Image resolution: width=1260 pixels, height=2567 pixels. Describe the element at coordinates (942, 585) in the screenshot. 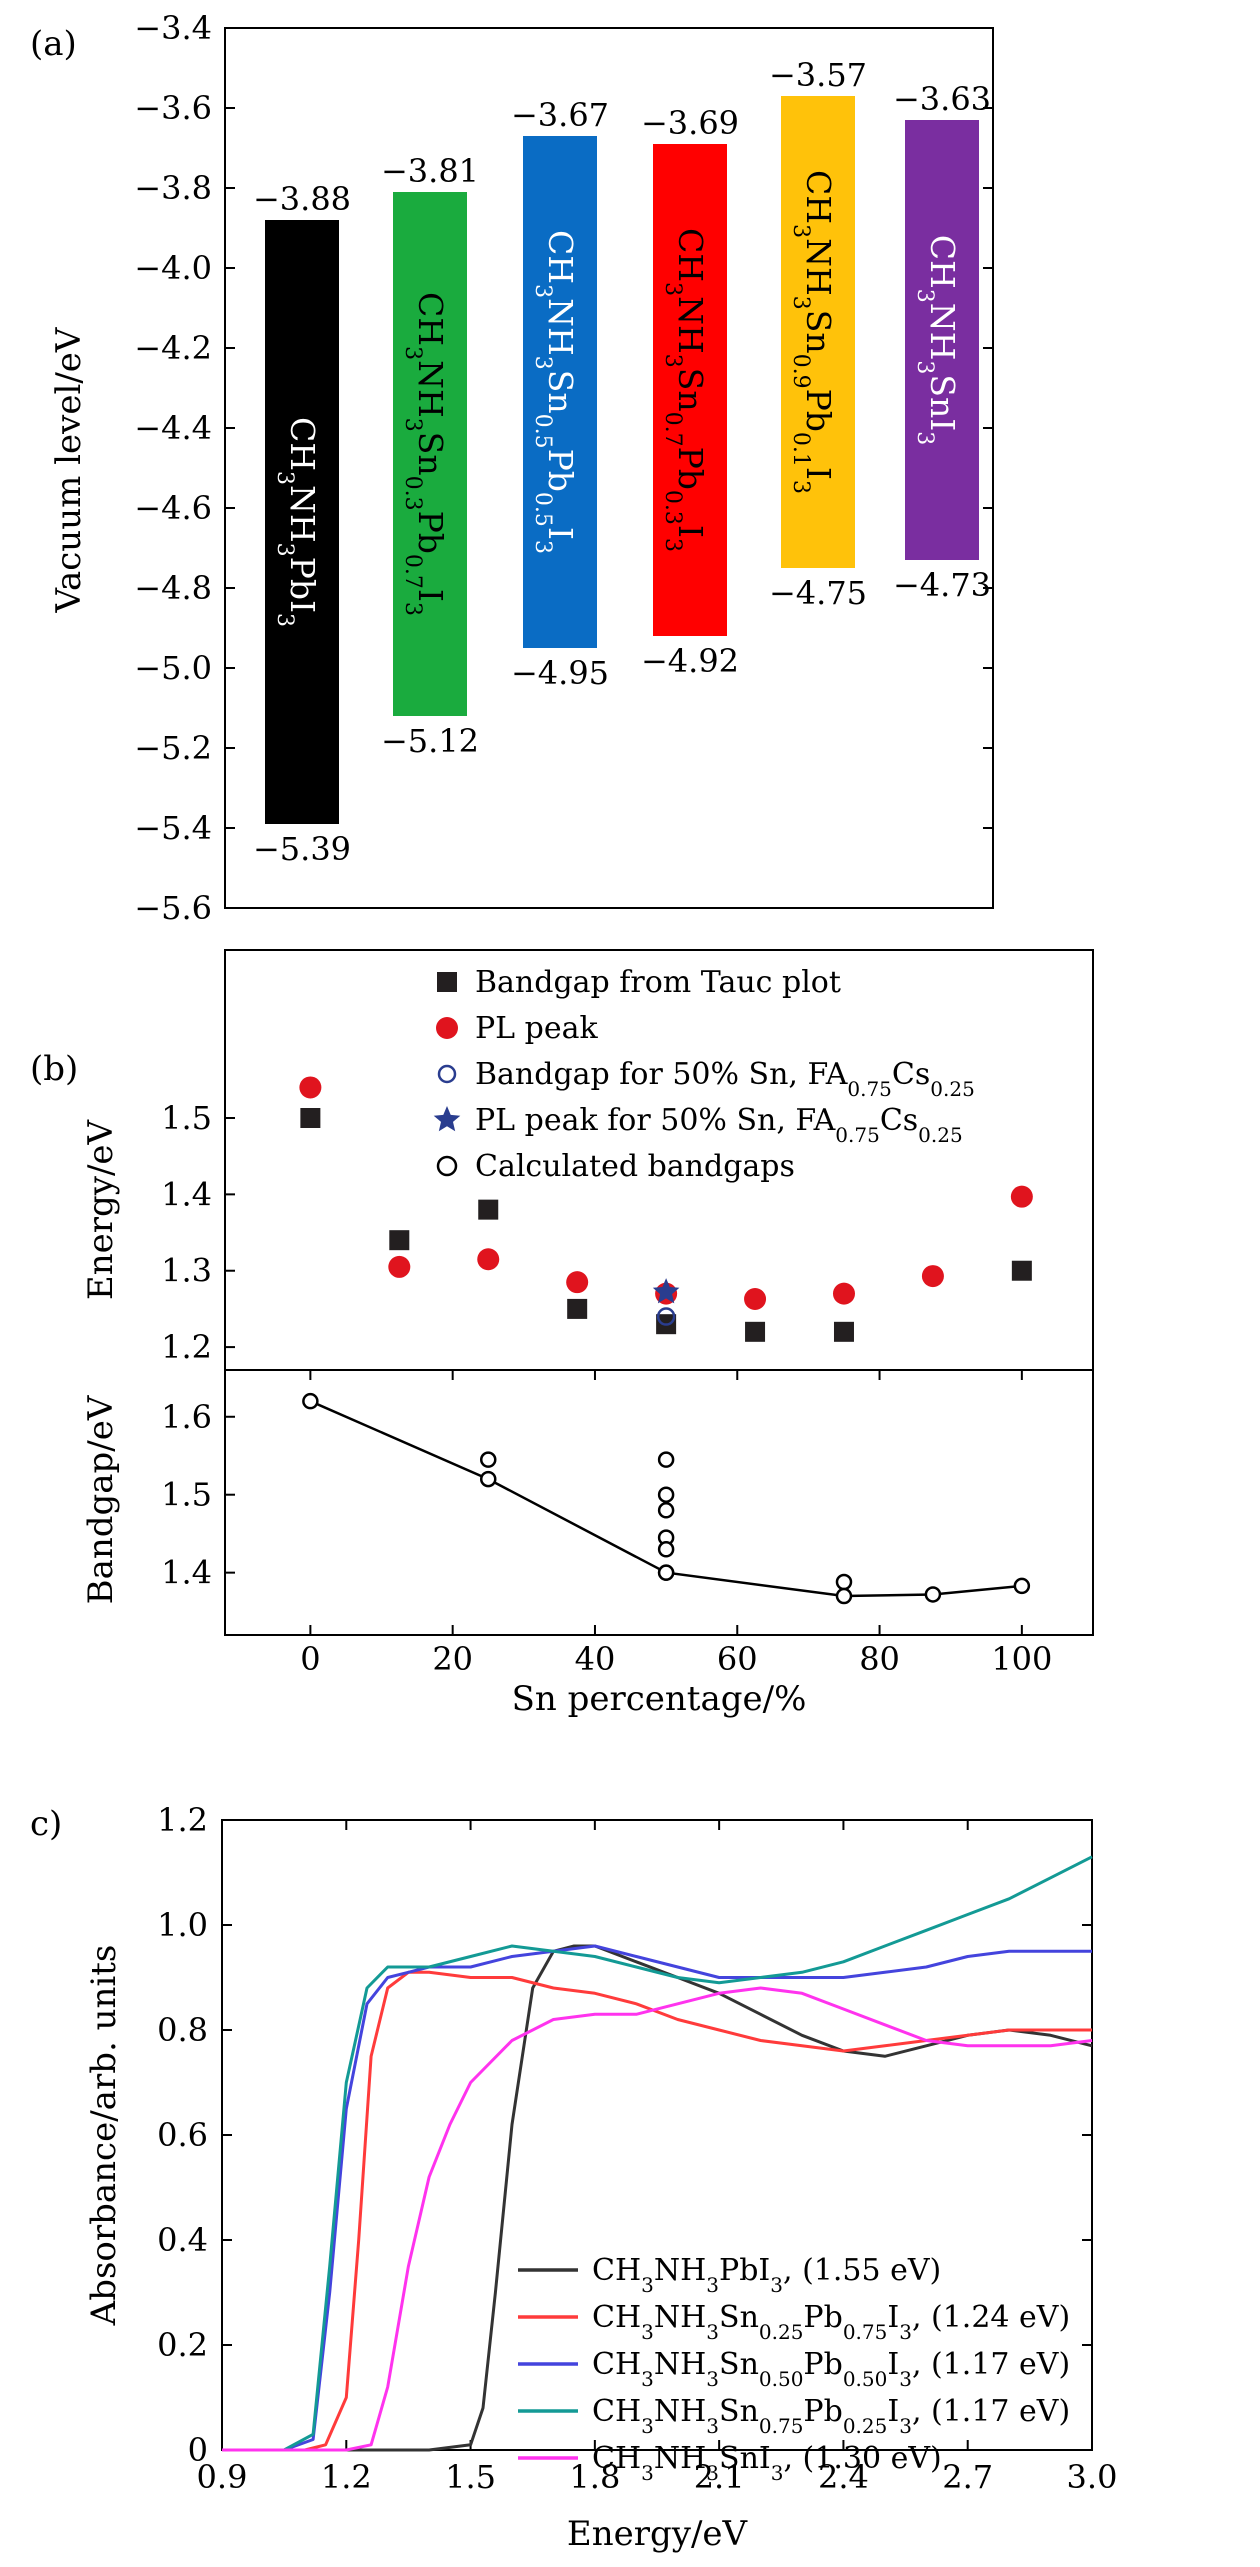

I see `bar-bottom-label: −4.73` at that location.